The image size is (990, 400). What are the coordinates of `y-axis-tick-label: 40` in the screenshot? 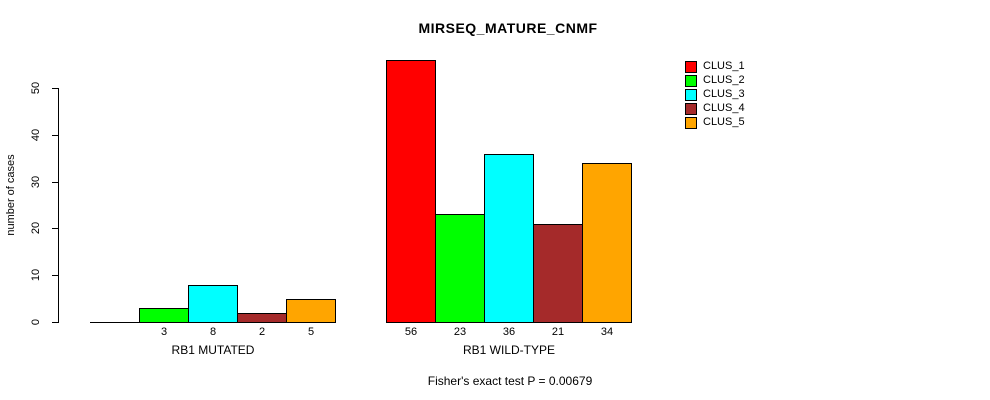 It's located at (36, 135).